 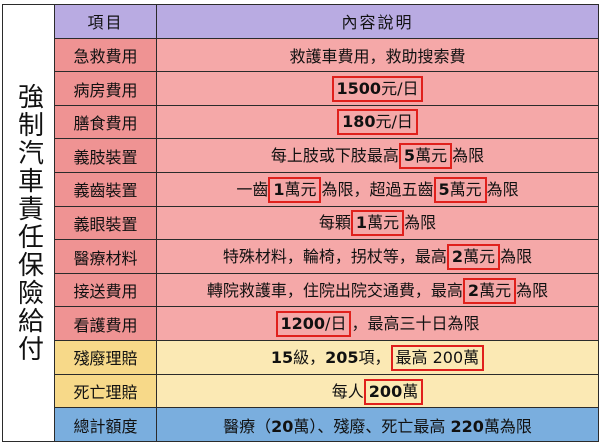 I want to click on row-label: 殘廢理賠, so click(x=105, y=357).